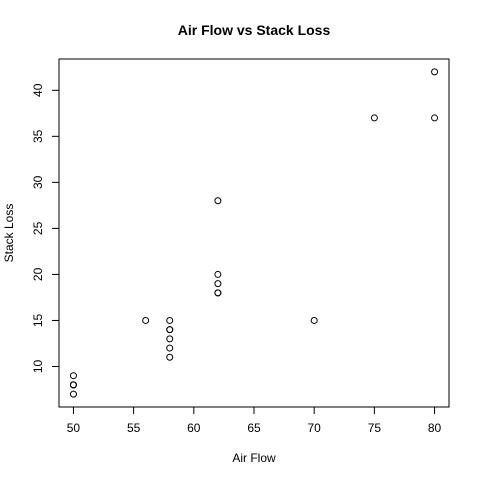 The image size is (480, 480). What do you see at coordinates (9, 233) in the screenshot?
I see `y-axis-label: Stack Loss` at bounding box center [9, 233].